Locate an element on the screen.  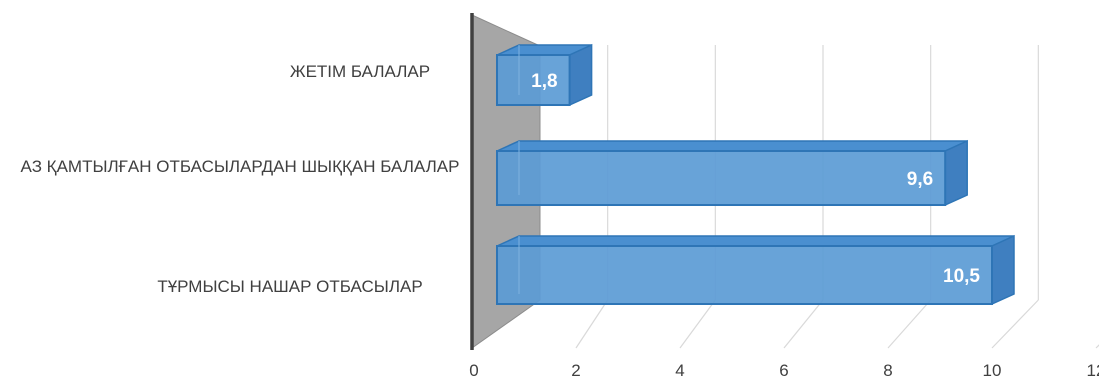
category-label-orphans: ЖЕТІМ БАЛАЛАР is located at coordinates (360, 71).